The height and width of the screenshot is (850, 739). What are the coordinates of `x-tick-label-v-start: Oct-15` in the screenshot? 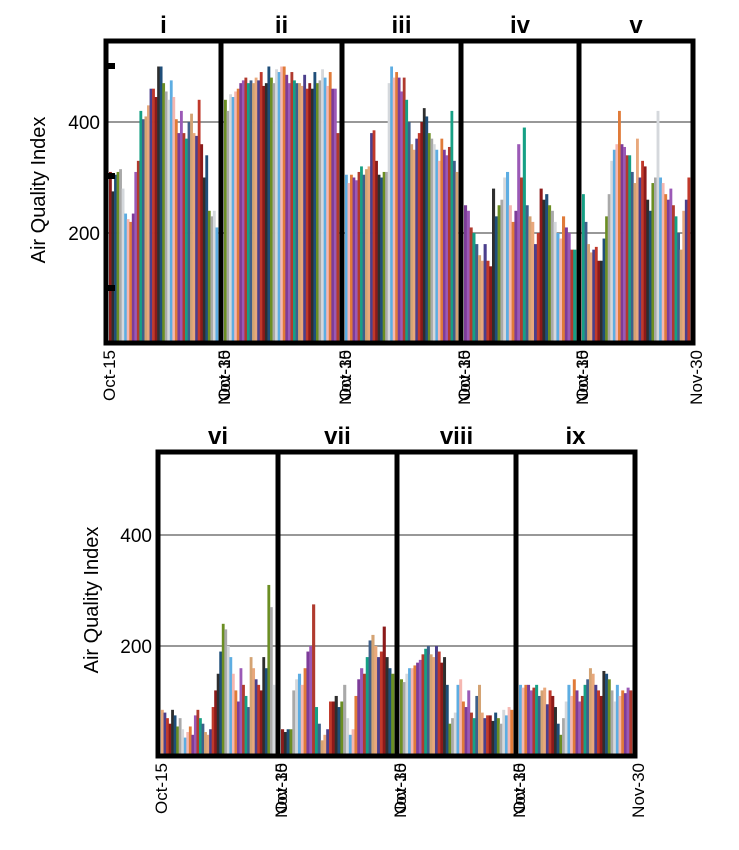 It's located at (582, 375).